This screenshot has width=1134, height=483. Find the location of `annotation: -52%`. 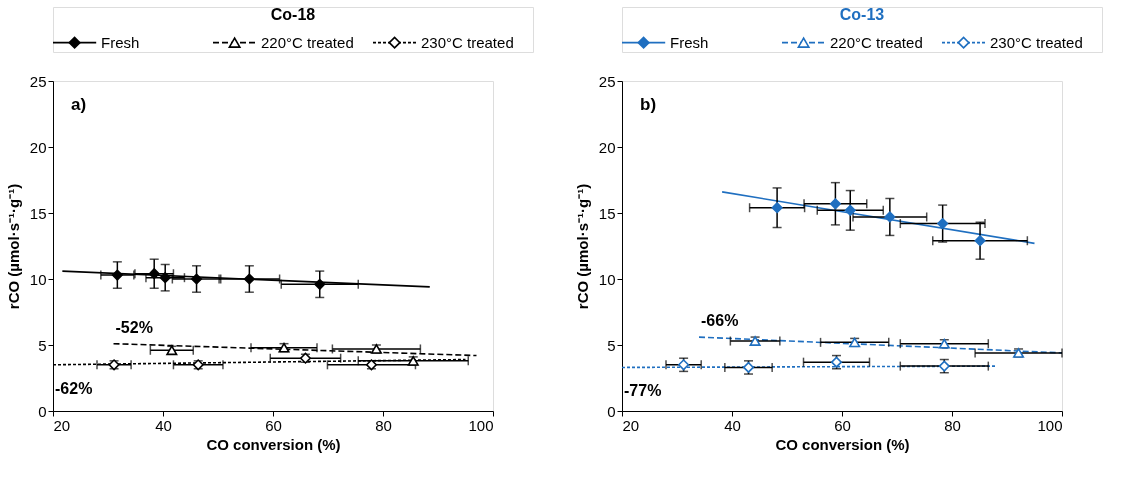

annotation: -52% is located at coordinates (134, 327).